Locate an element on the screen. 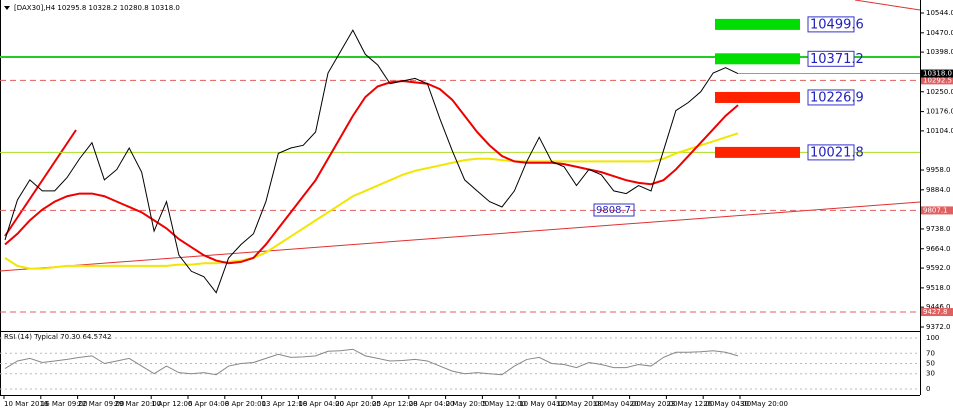  annotation-box is located at coordinates (614, 210).